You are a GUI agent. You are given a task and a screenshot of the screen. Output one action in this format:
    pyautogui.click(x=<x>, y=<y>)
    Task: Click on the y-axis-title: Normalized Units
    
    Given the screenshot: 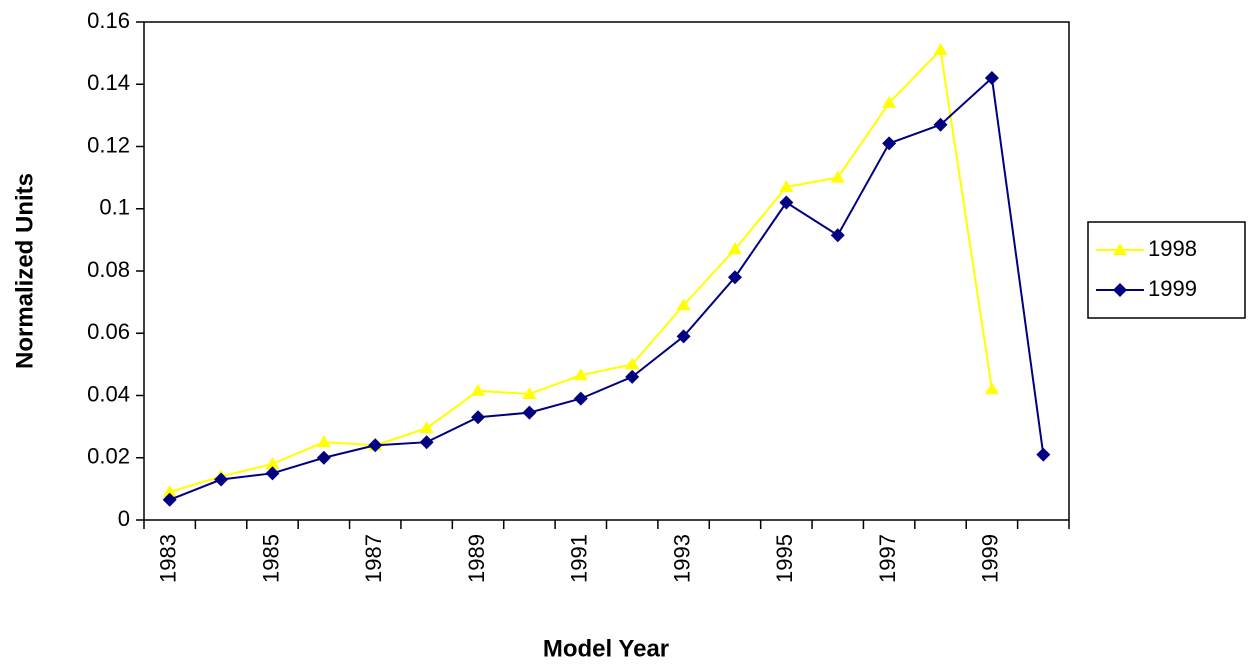 What is the action you would take?
    pyautogui.click(x=24, y=271)
    